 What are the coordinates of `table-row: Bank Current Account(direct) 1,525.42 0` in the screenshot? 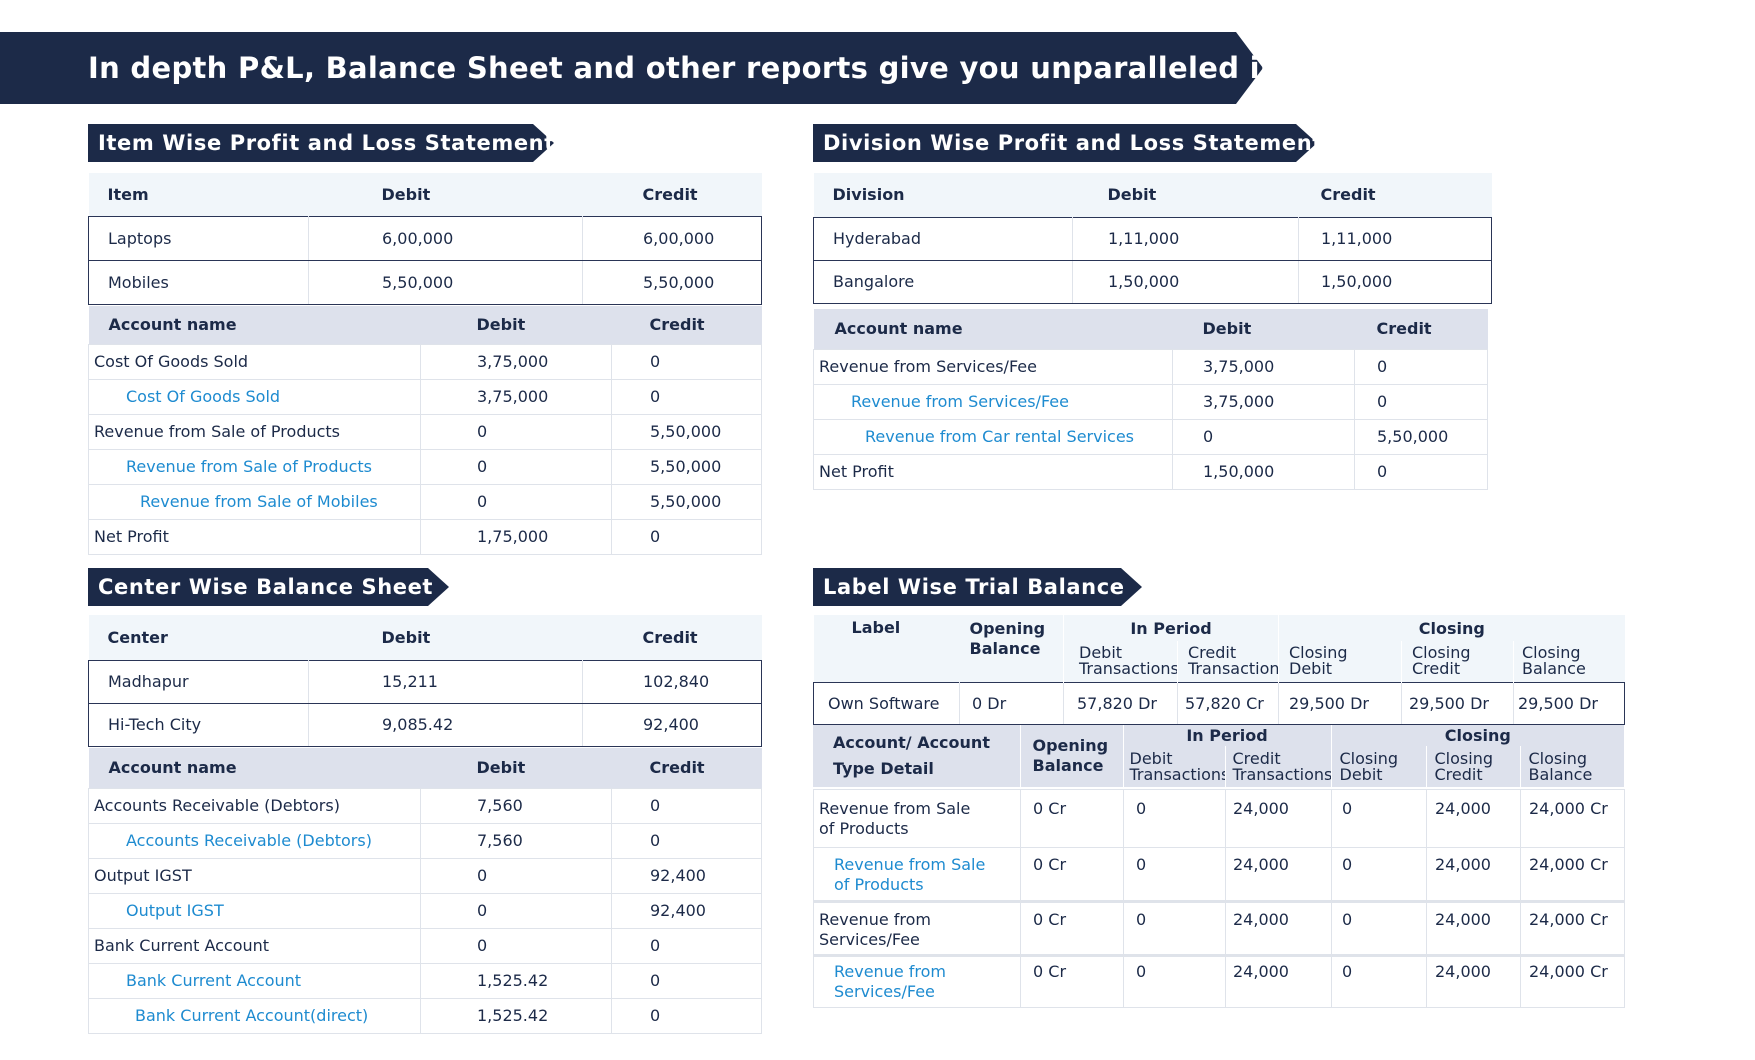 It's located at (425, 1015).